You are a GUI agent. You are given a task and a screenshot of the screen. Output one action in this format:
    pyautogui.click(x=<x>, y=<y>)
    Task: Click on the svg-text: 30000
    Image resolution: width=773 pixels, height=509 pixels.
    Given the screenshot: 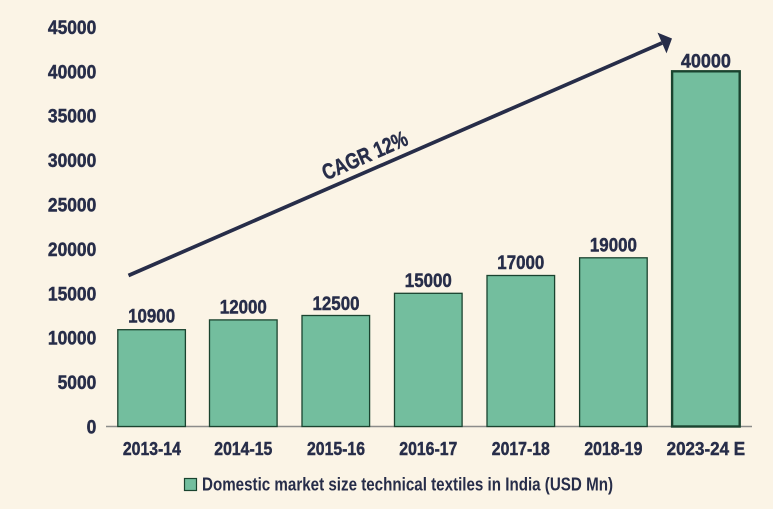 What is the action you would take?
    pyautogui.click(x=72, y=161)
    